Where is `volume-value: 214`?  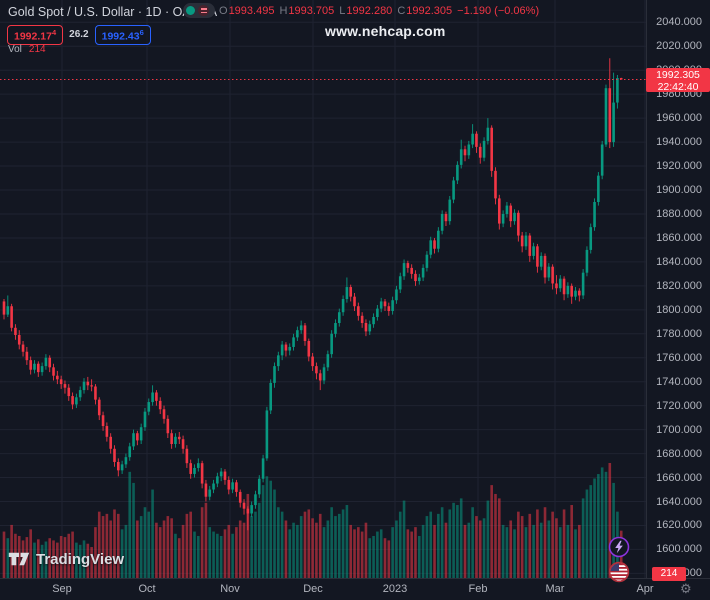 volume-value: 214 is located at coordinates (37, 49).